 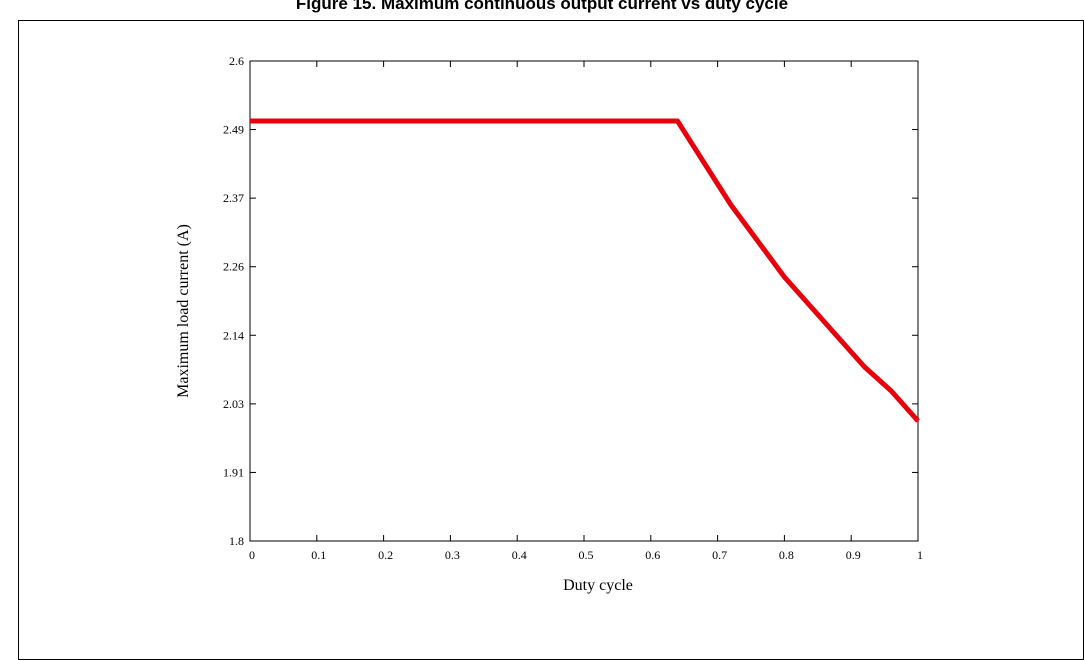 I want to click on x-tick-label: 0.8, so click(x=786, y=555).